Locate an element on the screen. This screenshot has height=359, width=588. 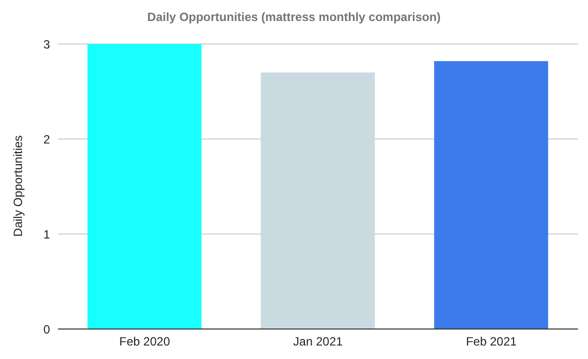
x-tick-label: Jan 2021 is located at coordinates (318, 341).